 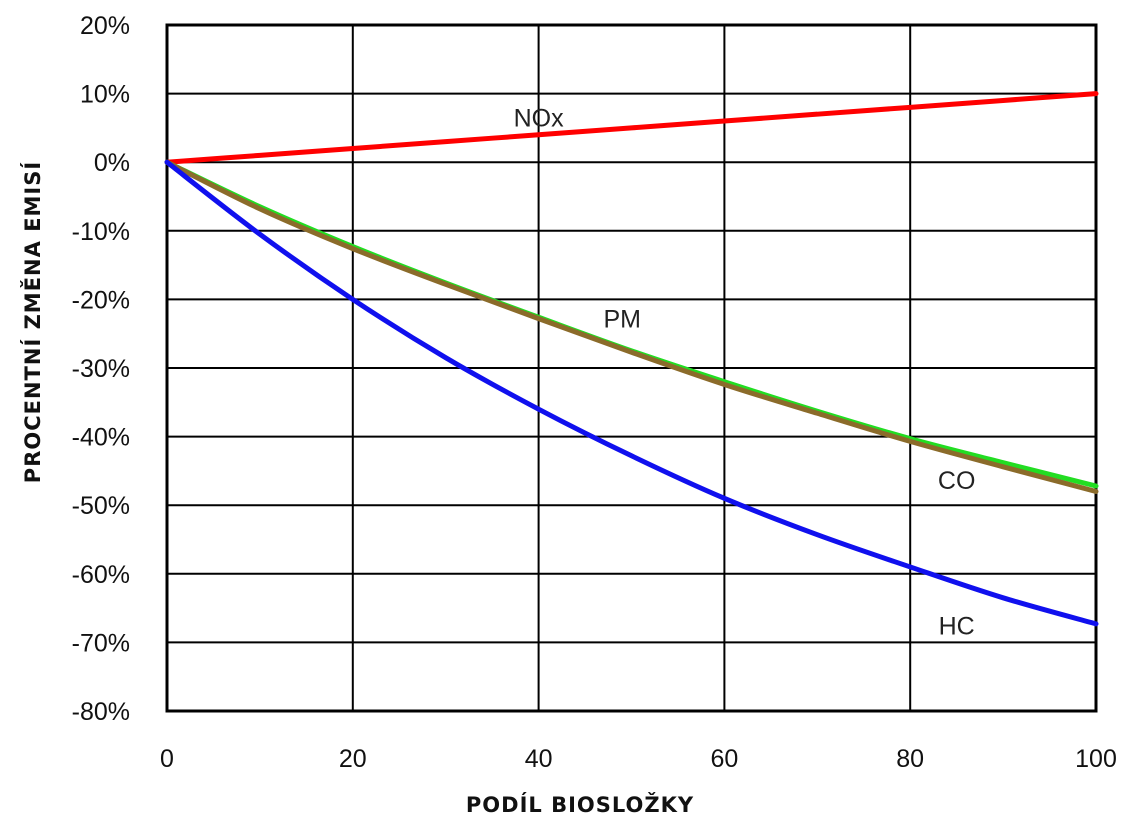 What do you see at coordinates (957, 481) in the screenshot?
I see `series-label-co: CO` at bounding box center [957, 481].